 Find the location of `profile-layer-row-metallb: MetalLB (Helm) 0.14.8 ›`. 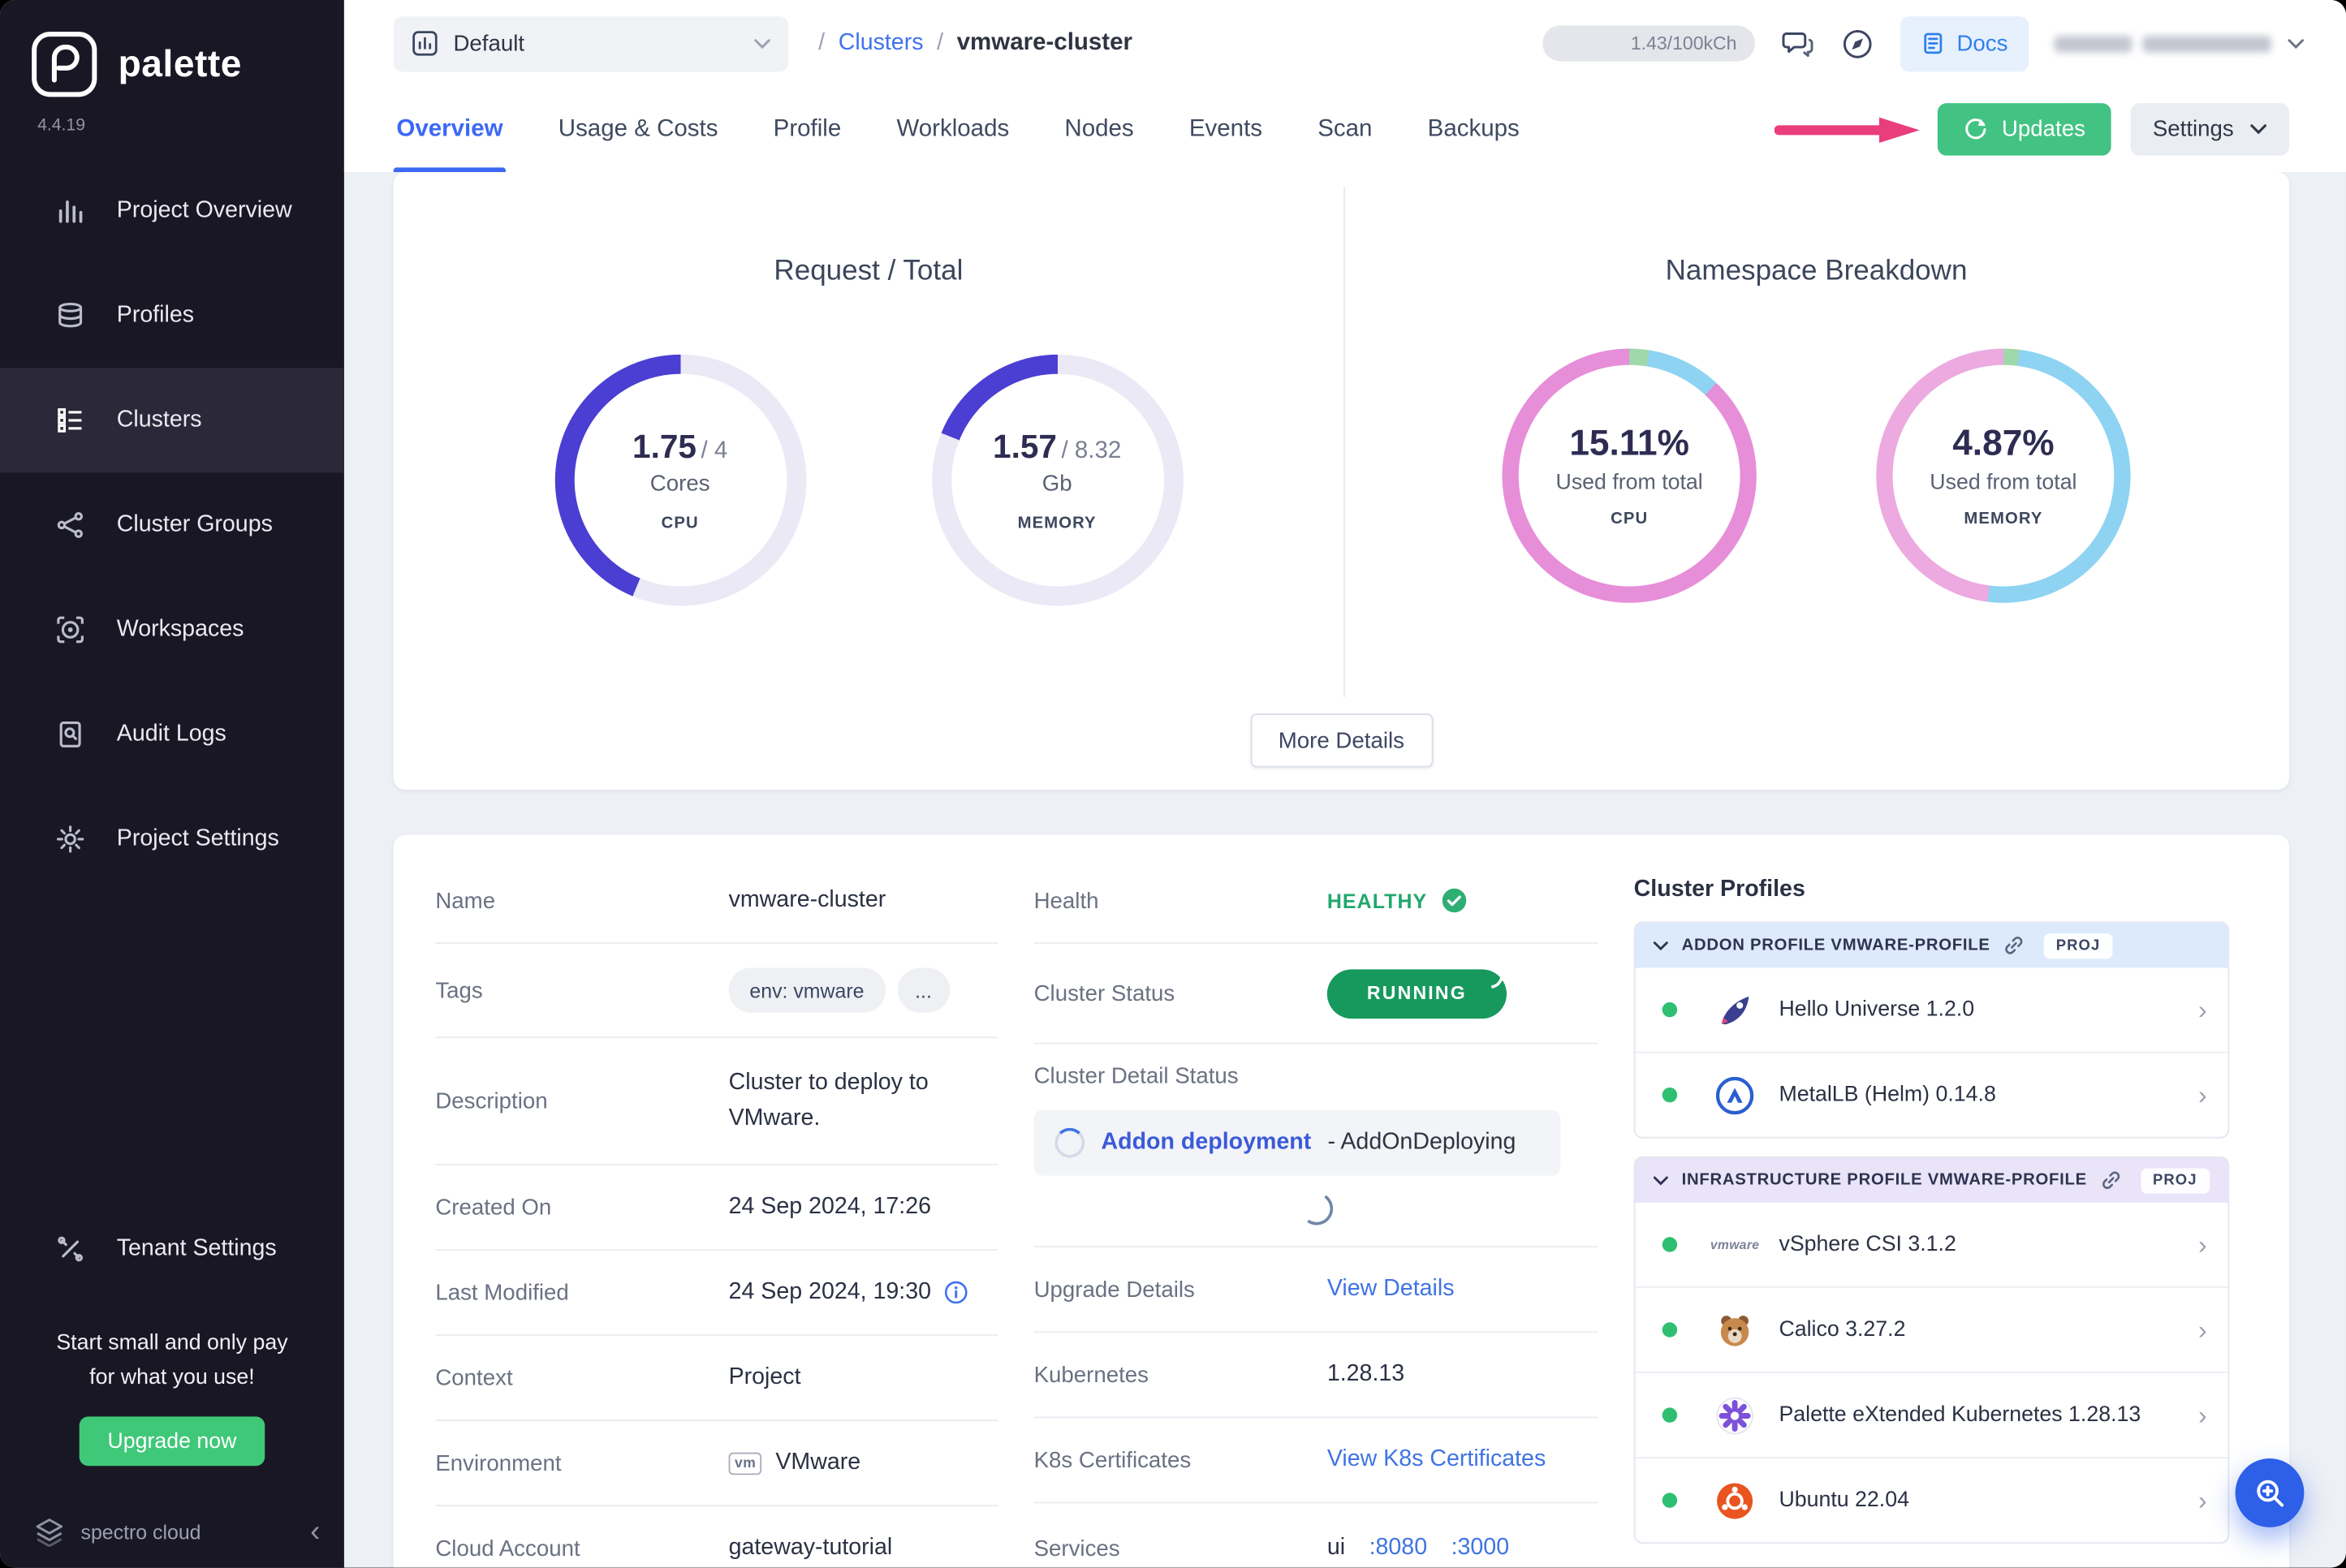

profile-layer-row-metallb: MetalLB (Helm) 0.14.8 › is located at coordinates (1931, 1094).